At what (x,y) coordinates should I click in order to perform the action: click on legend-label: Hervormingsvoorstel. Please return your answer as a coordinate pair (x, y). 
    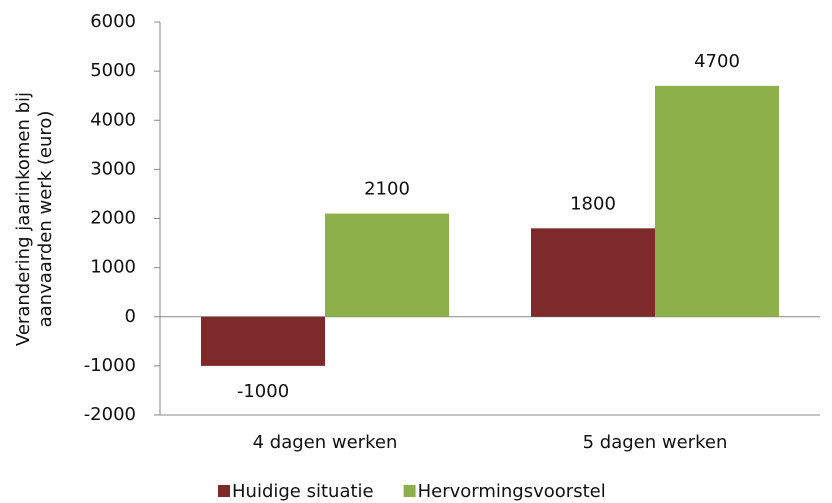
    Looking at the image, I should click on (512, 491).